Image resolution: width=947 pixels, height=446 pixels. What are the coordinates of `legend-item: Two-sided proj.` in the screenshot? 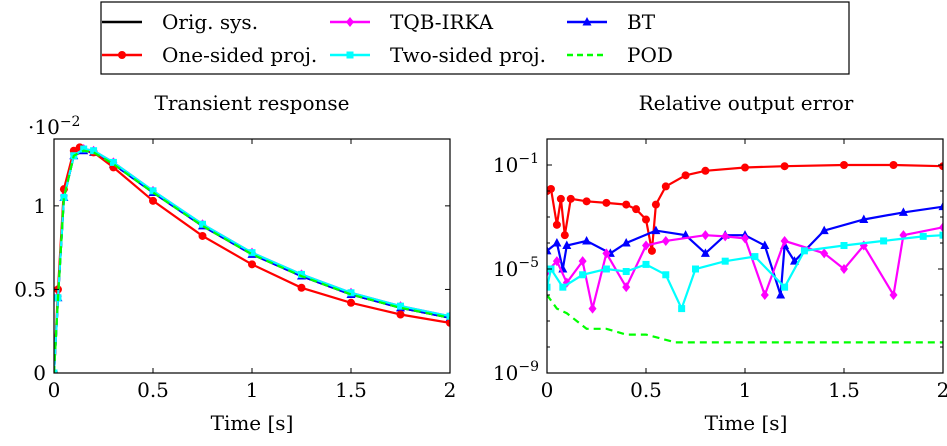 It's located at (438, 55).